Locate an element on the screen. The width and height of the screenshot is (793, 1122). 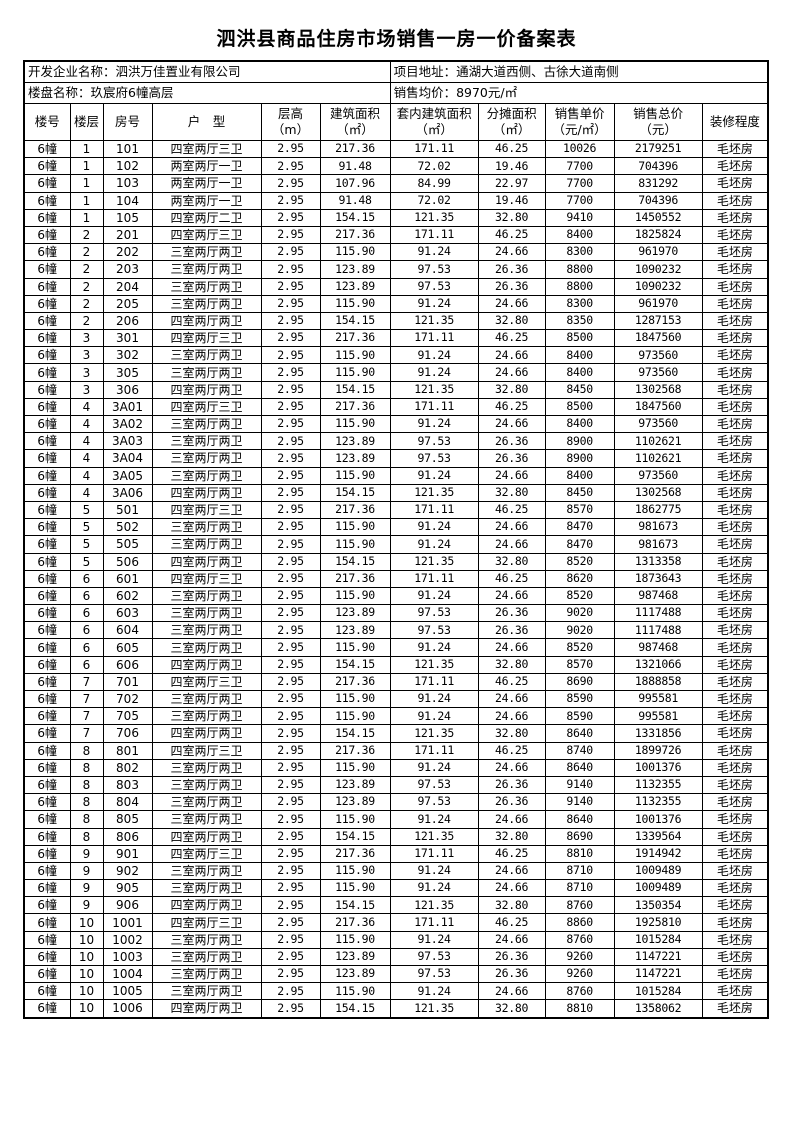
table-cell: 1002 is located at coordinates (127, 939).